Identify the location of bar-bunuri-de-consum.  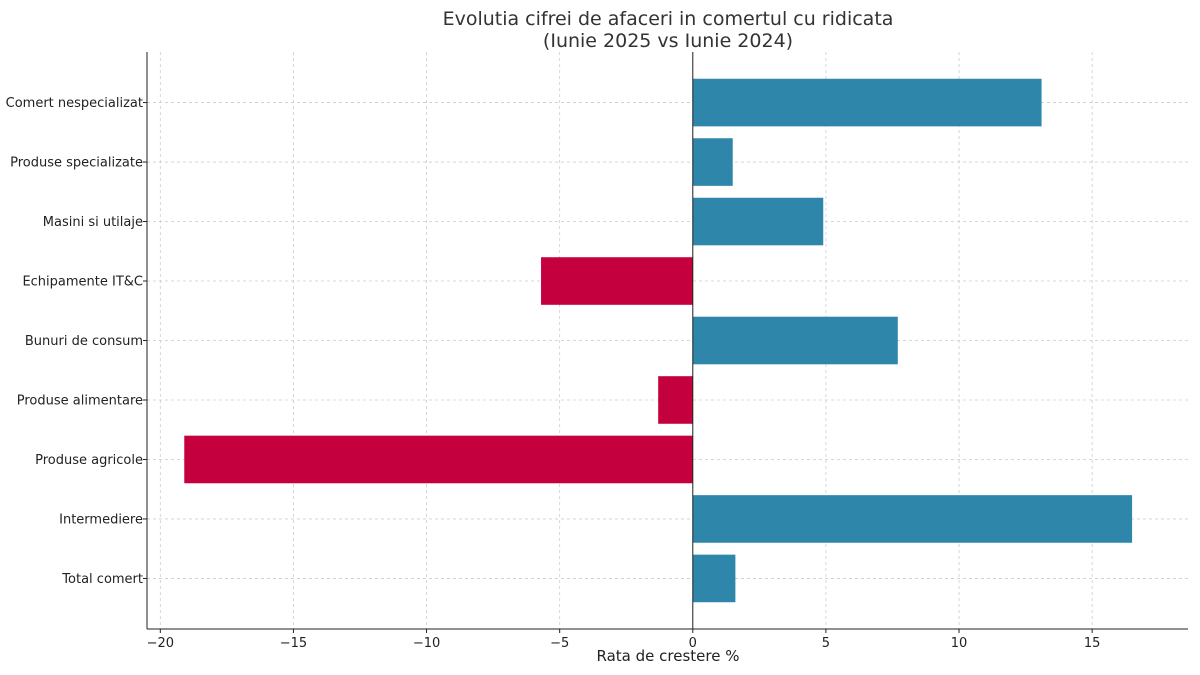
(795, 340).